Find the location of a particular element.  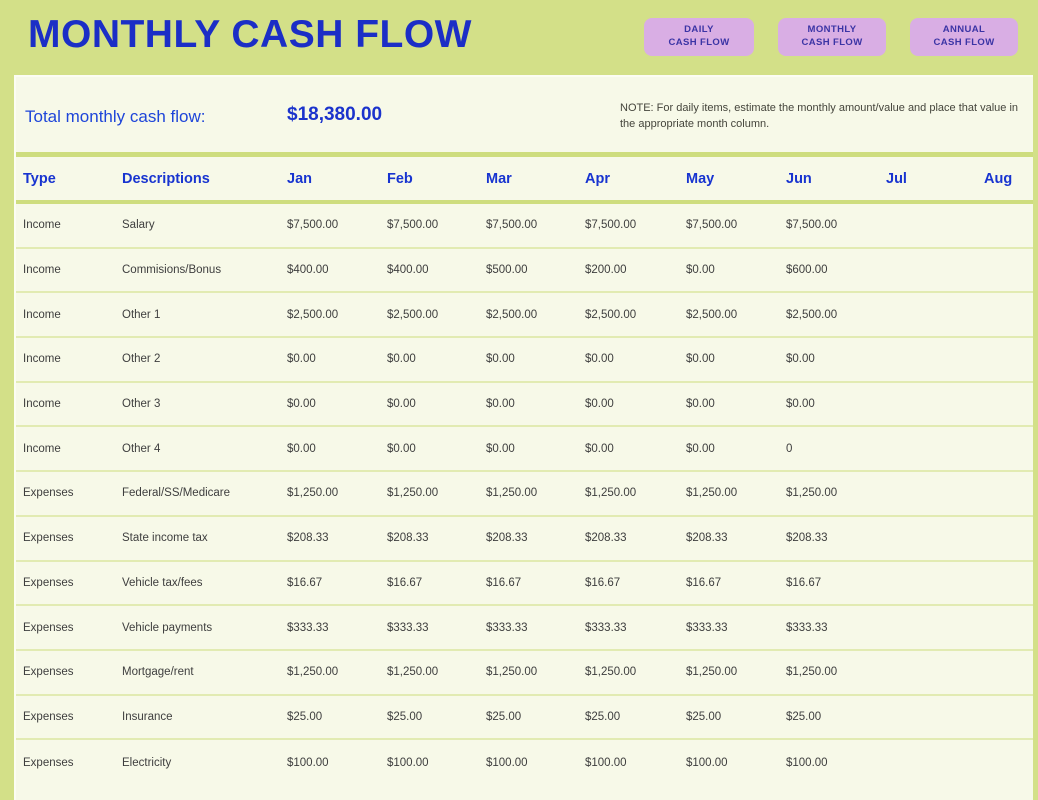

cell-jun: $100.00 is located at coordinates (807, 762).